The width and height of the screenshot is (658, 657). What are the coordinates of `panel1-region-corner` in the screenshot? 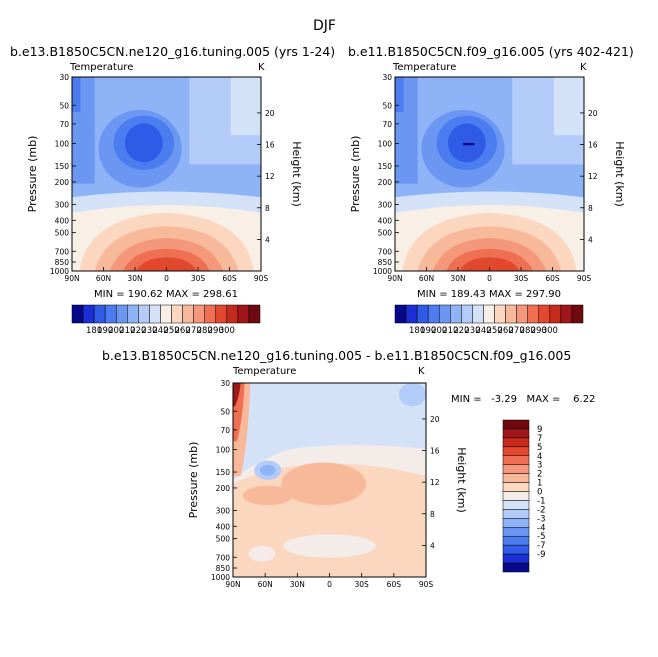 It's located at (245, 106).